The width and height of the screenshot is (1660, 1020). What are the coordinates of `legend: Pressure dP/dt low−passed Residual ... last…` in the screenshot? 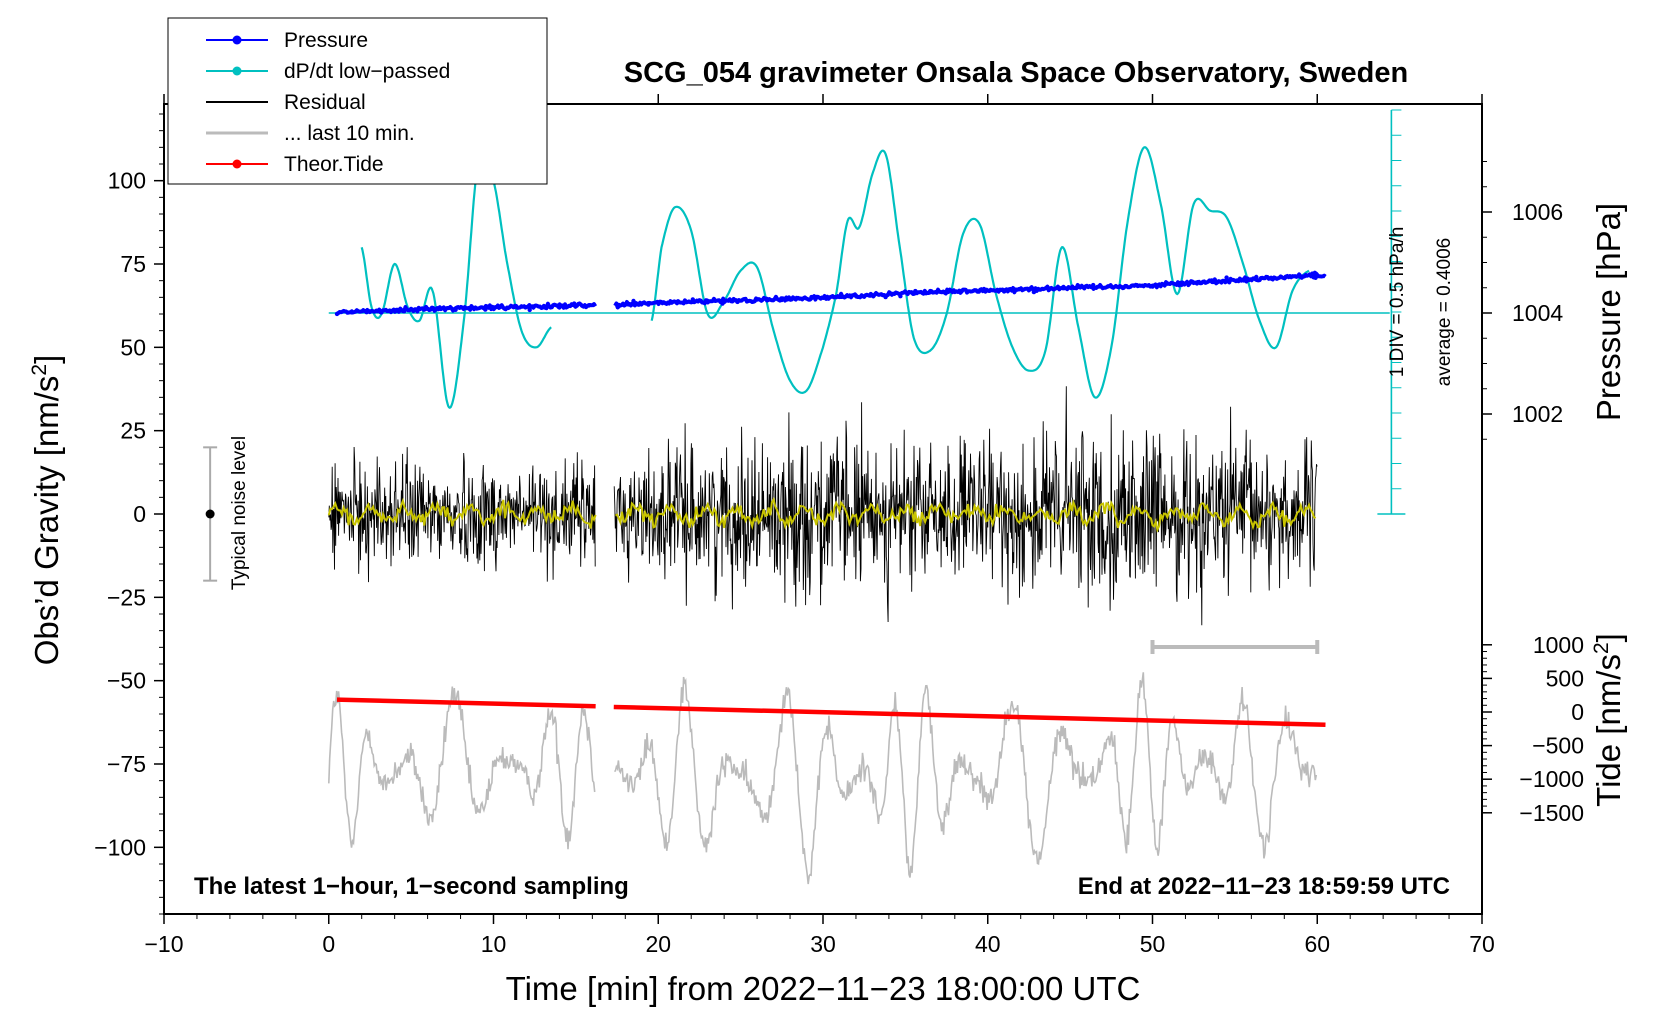 It's located at (357, 101).